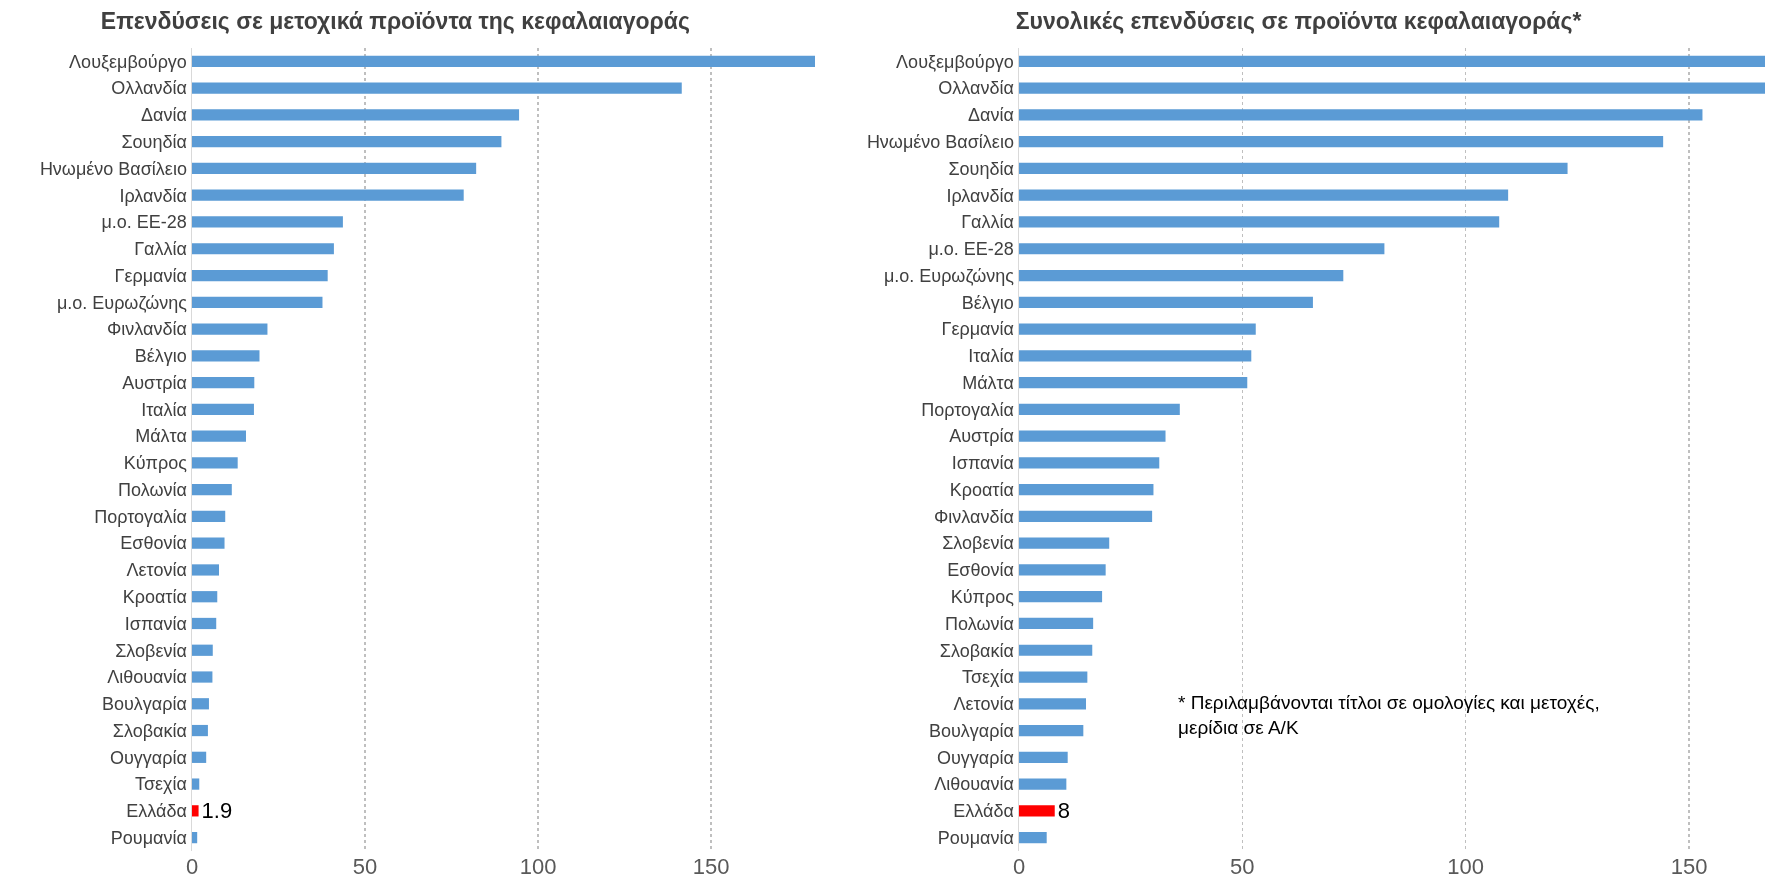 This screenshot has width=1765, height=891. I want to click on x-tick-label: 150, so click(1689, 866).